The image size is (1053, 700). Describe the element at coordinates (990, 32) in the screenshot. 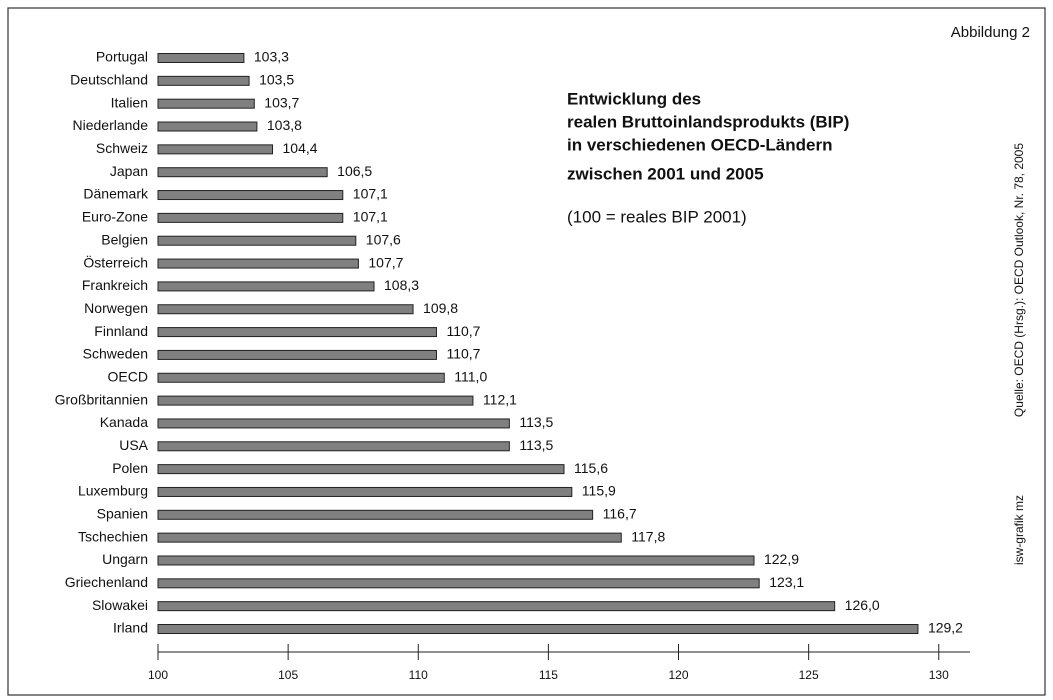

I see `figure-label: Abbildung 2` at that location.